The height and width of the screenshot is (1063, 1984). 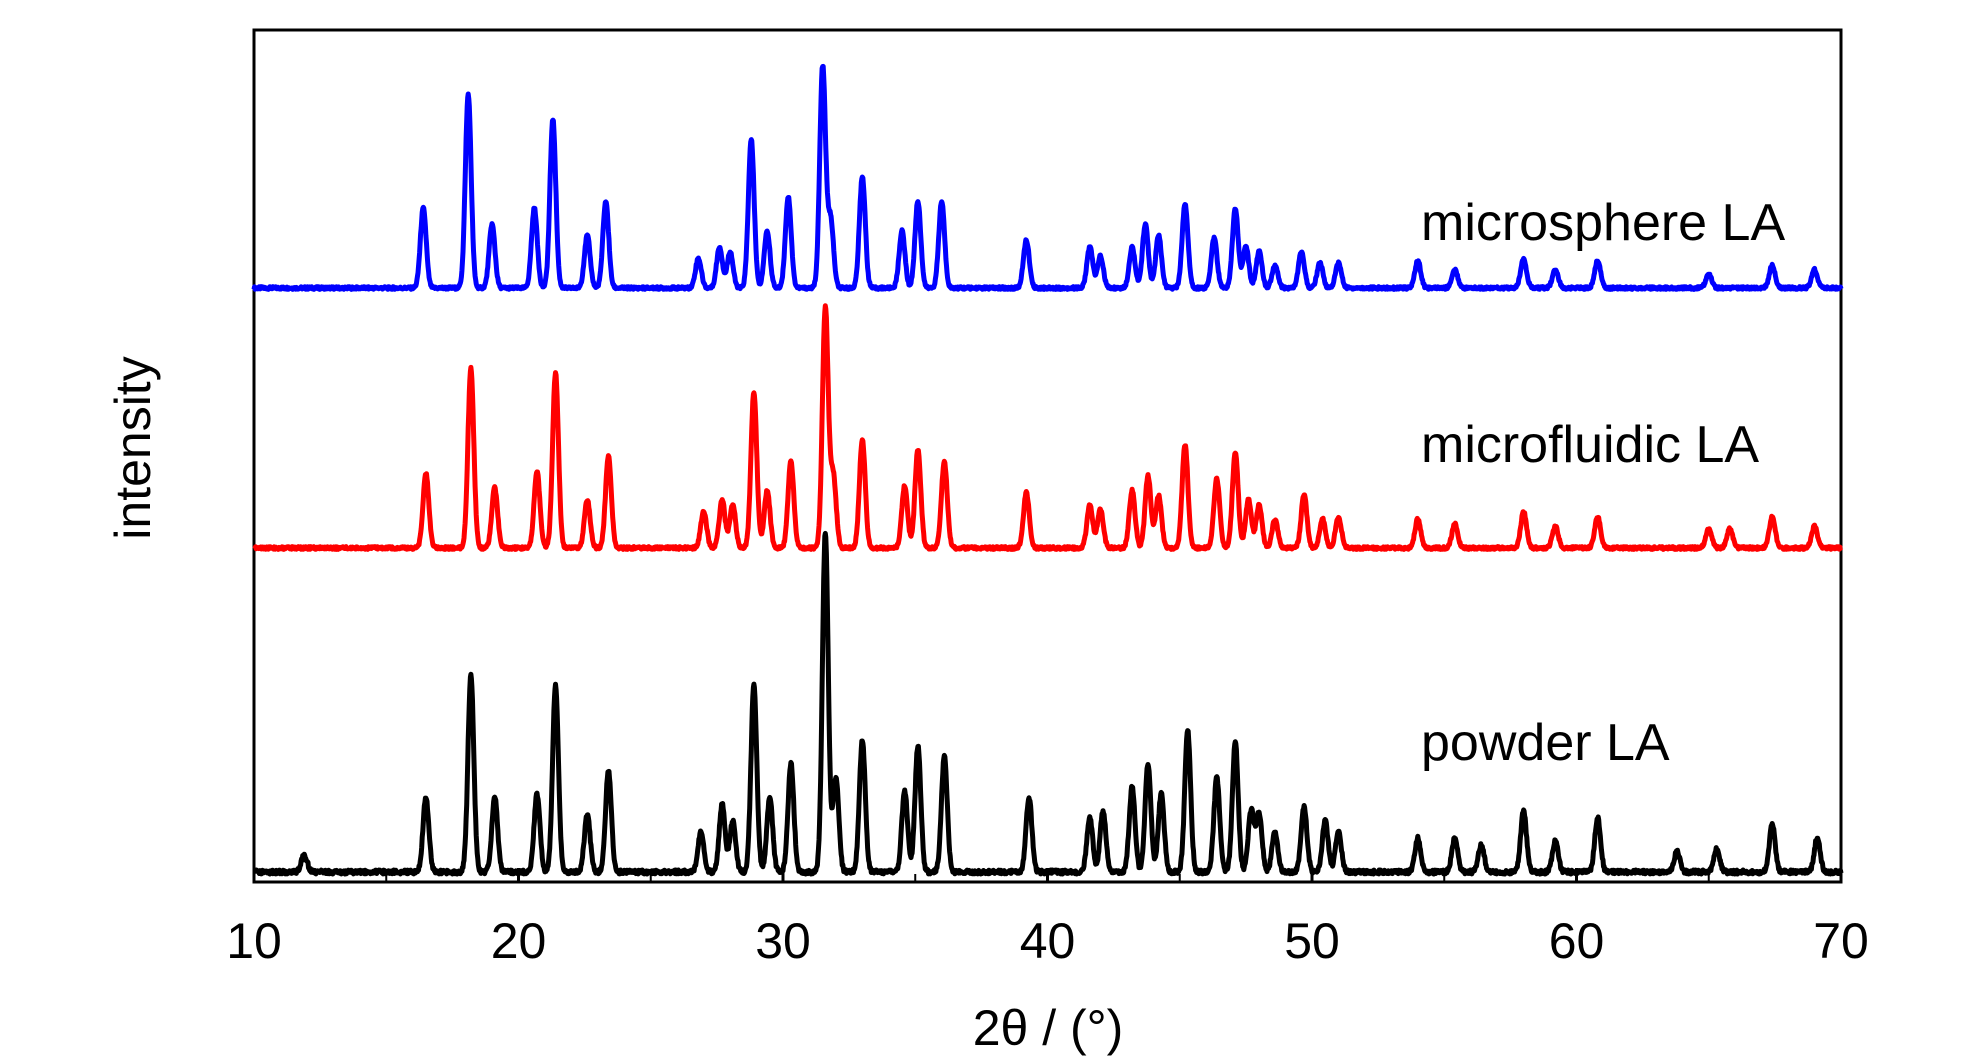 What do you see at coordinates (133, 447) in the screenshot?
I see `y-axis-label: intensity` at bounding box center [133, 447].